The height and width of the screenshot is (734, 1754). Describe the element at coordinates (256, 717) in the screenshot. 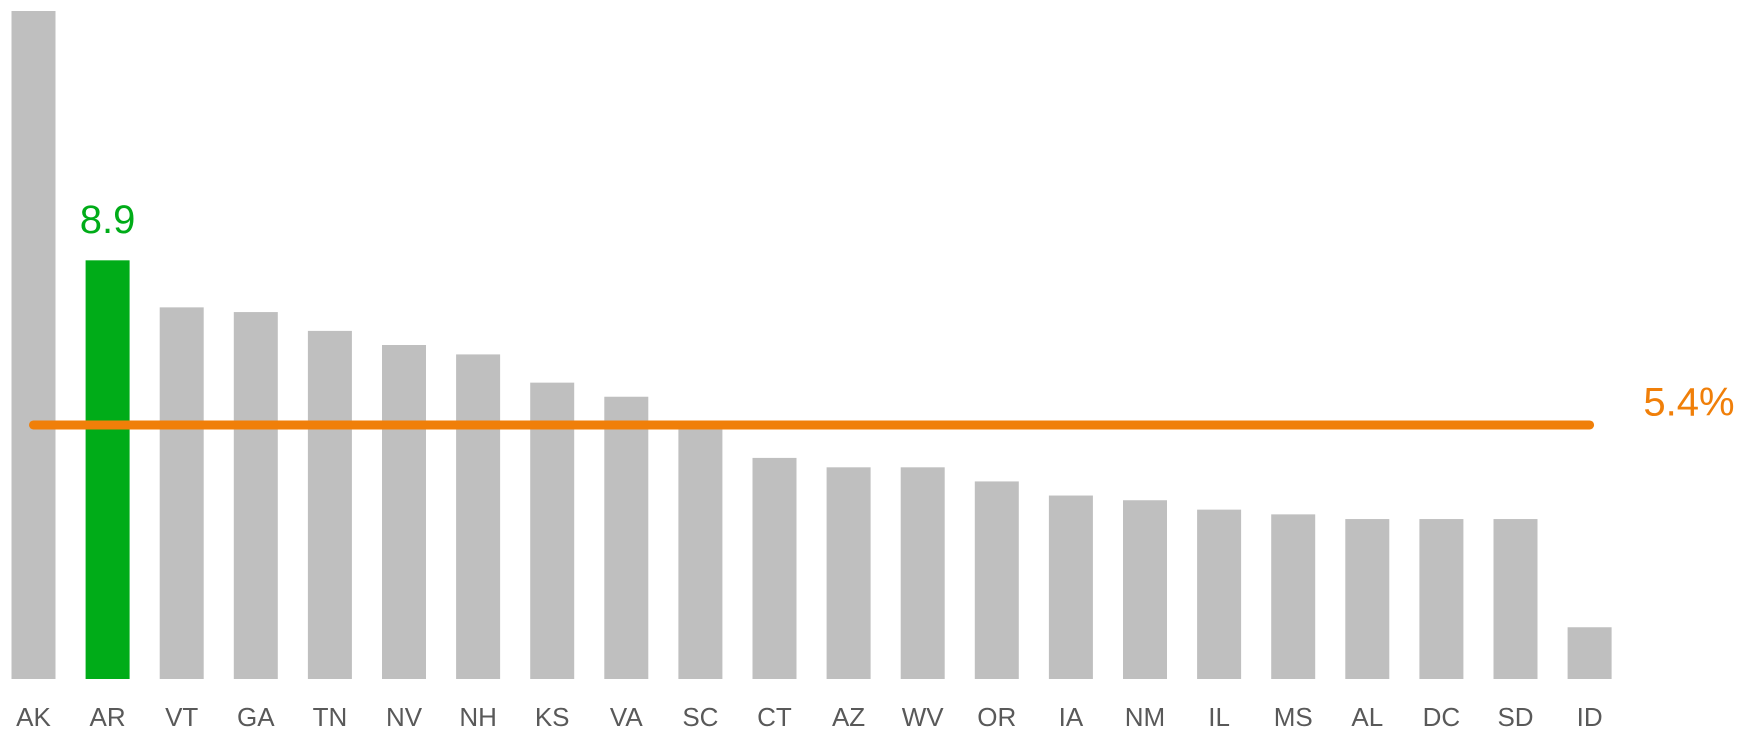

I see `x-tick-label: GA` at that location.